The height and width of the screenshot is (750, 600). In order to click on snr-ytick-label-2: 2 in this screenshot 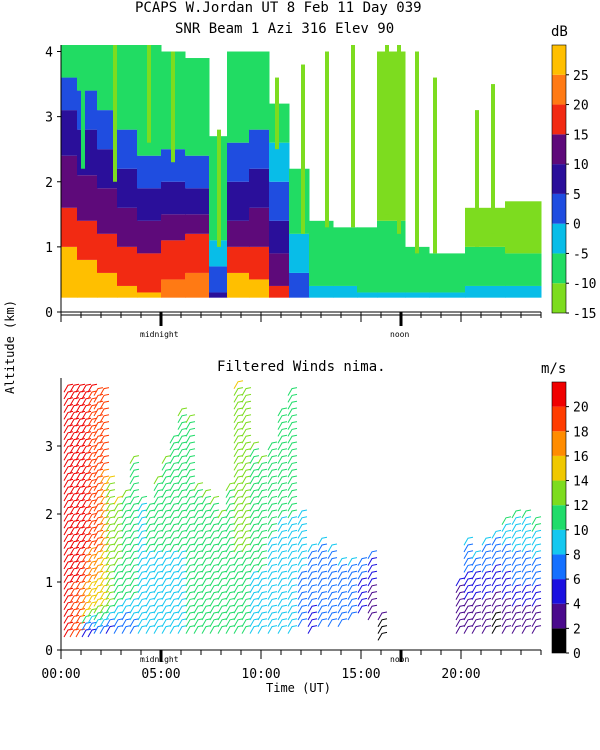, I will do `click(49, 183)`.